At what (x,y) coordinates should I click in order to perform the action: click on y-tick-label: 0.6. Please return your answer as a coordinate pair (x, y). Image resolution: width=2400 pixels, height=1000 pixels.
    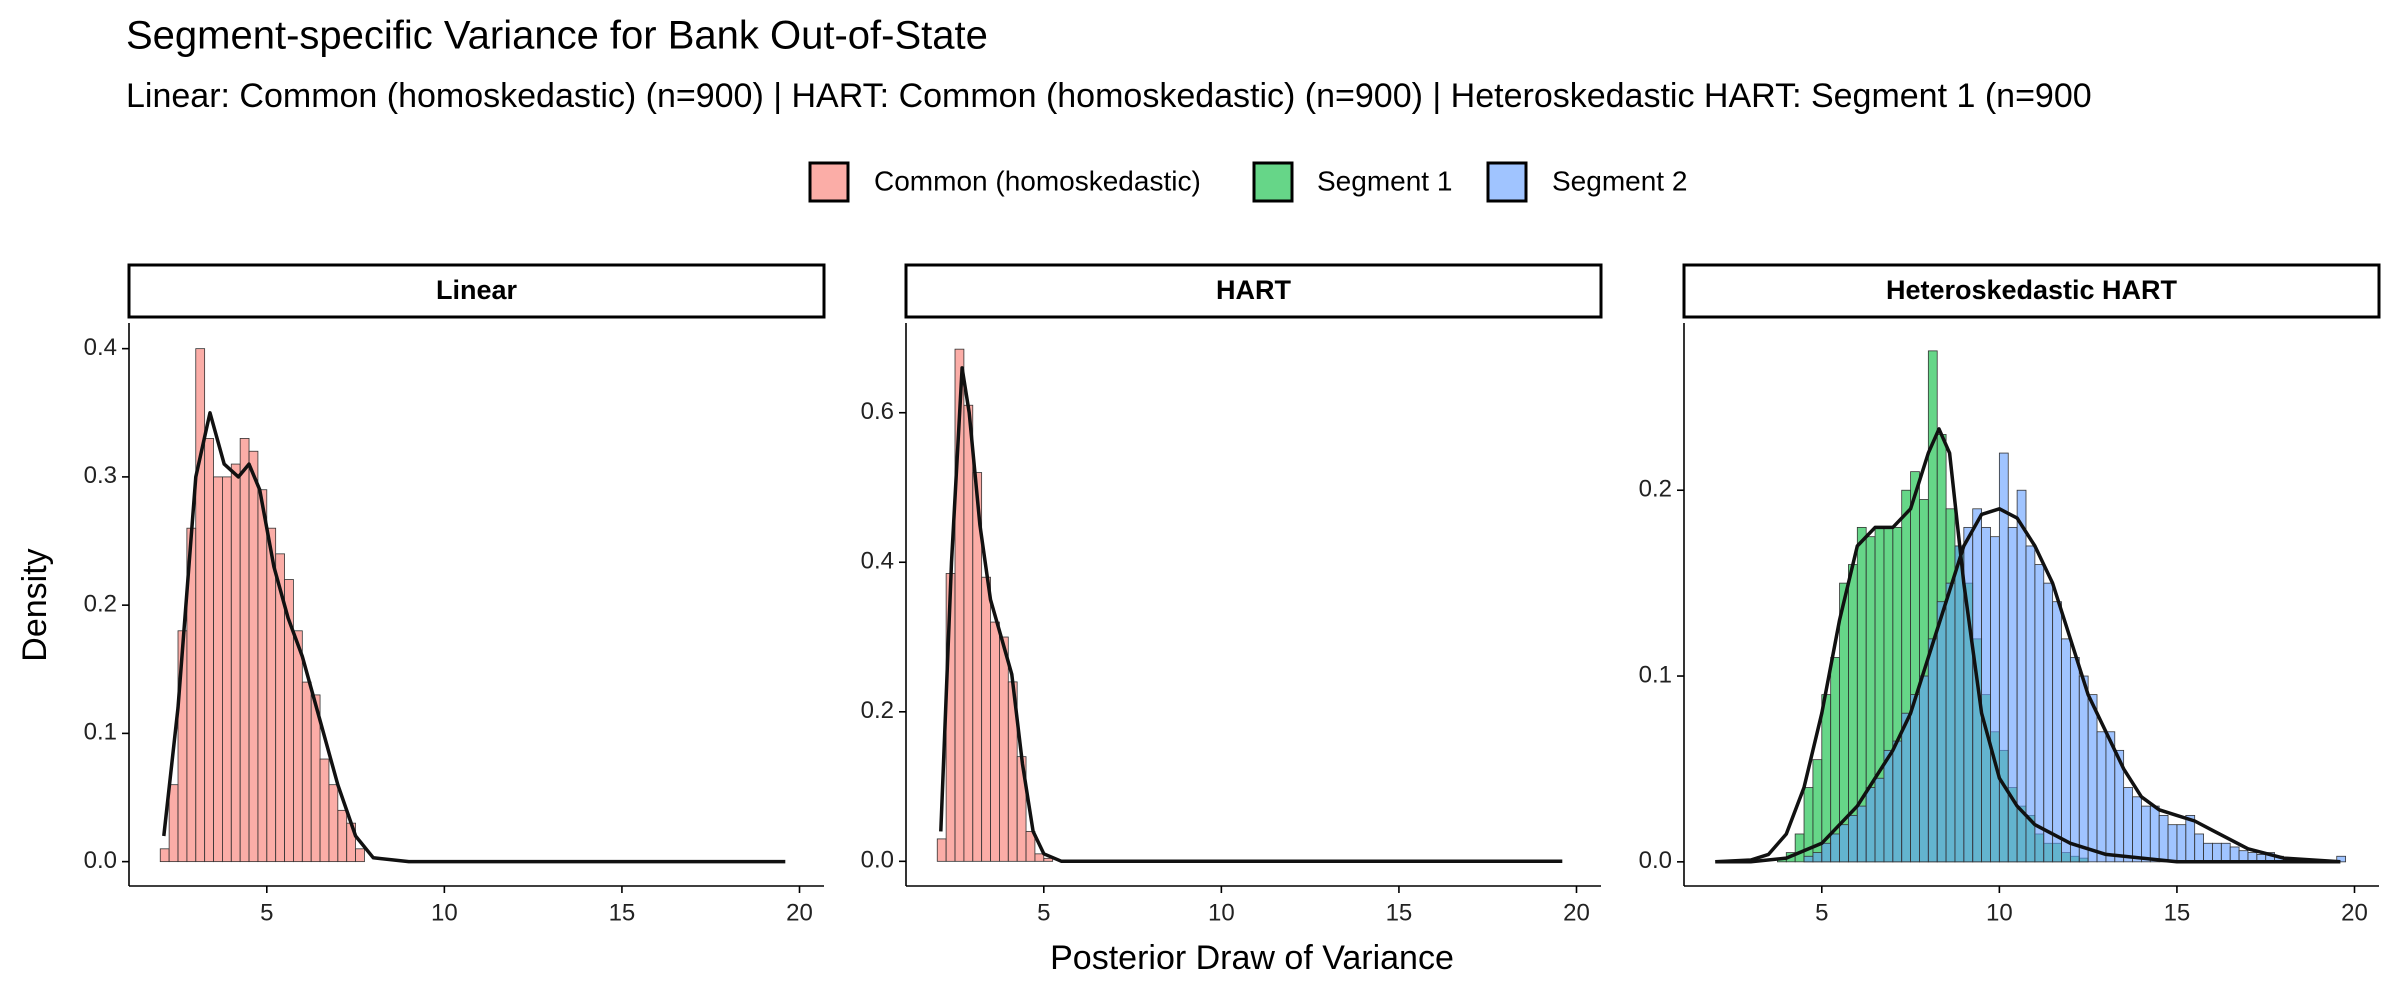
    Looking at the image, I should click on (877, 411).